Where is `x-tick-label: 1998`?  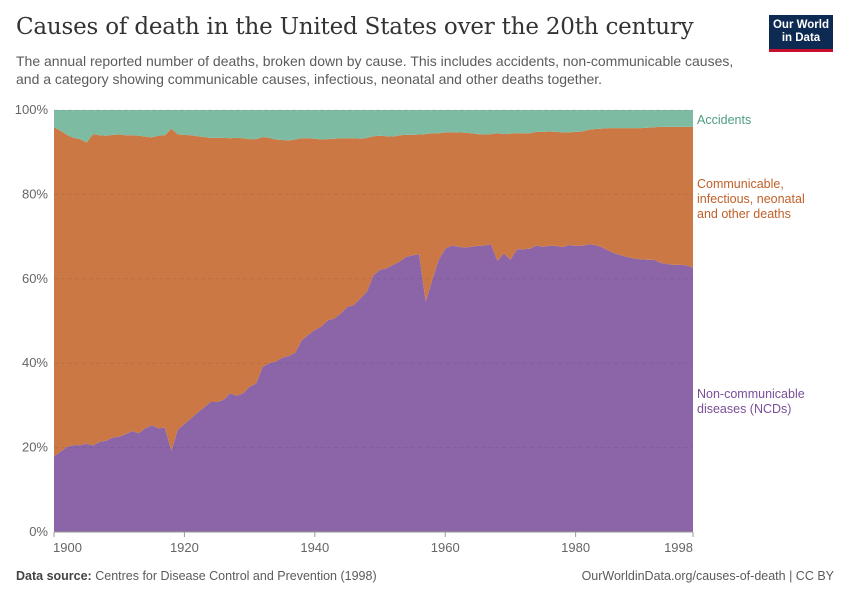 x-tick-label: 1998 is located at coordinates (678, 547).